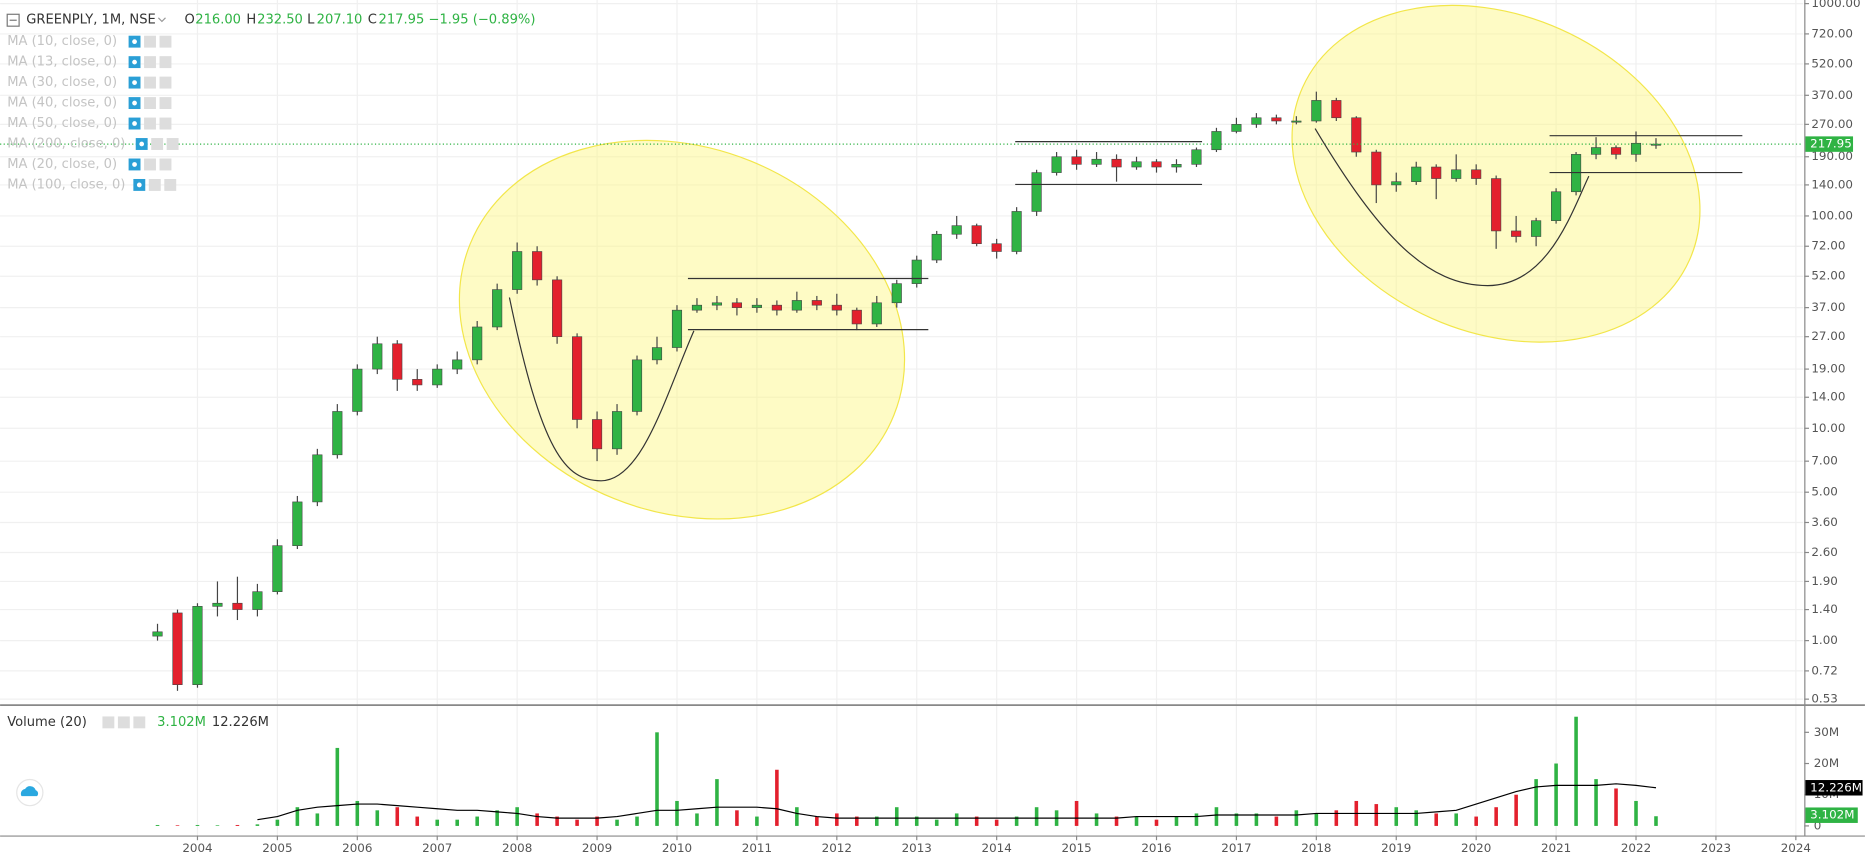 The image size is (1865, 864). Describe the element at coordinates (1636, 848) in the screenshot. I see `x-tick-label: 2022` at that location.